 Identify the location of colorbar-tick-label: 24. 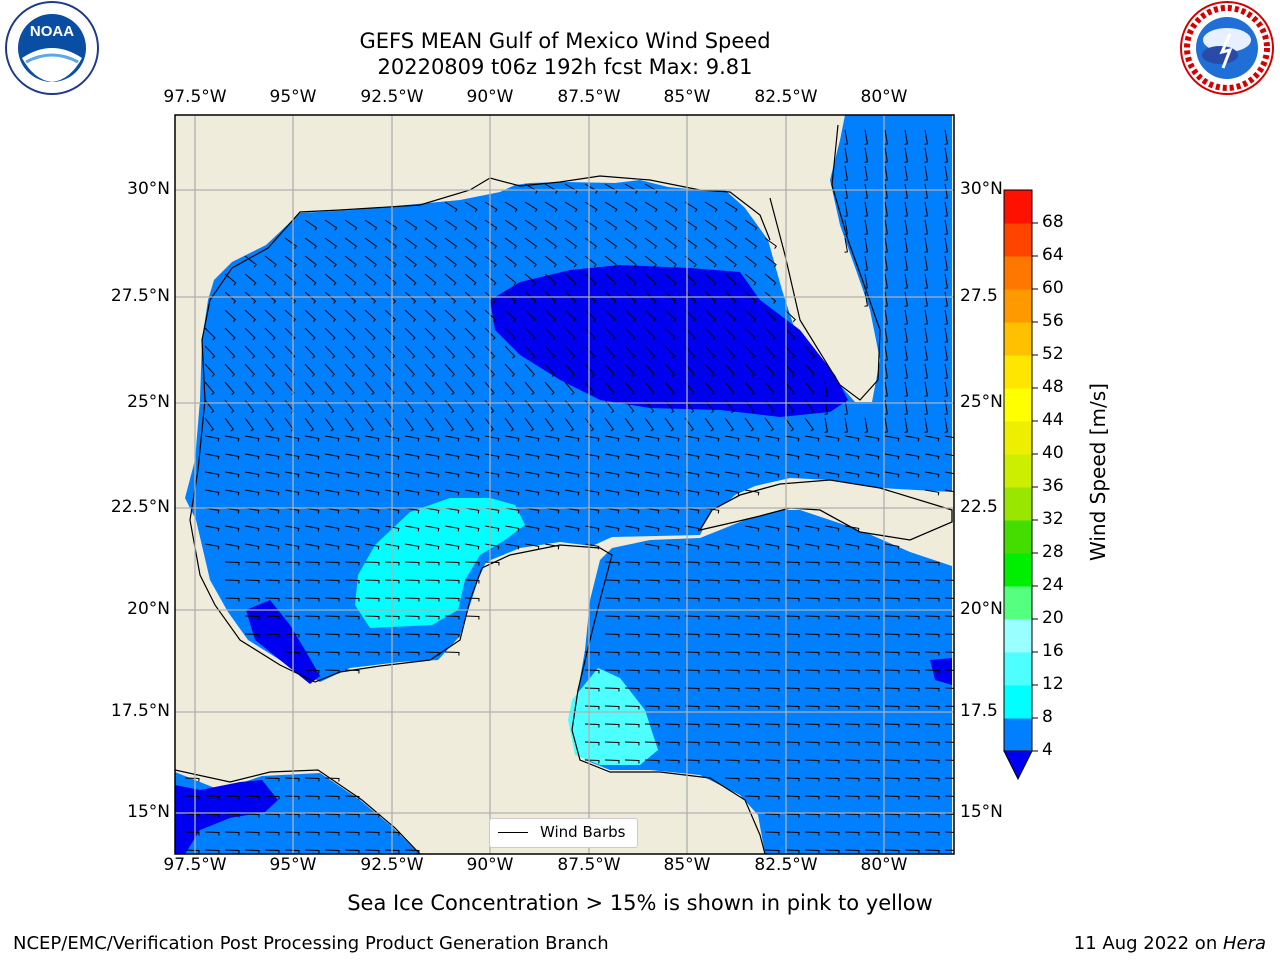
(1053, 585).